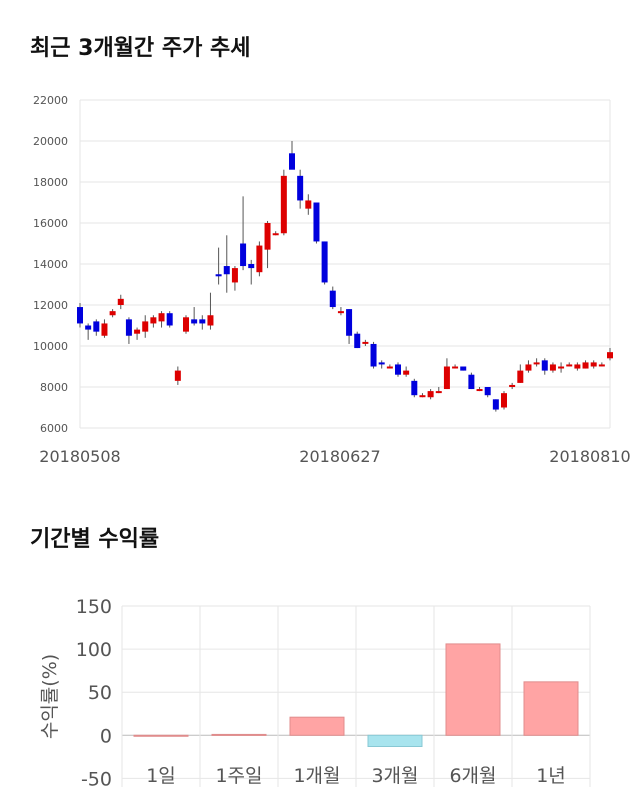 Image resolution: width=640 pixels, height=810 pixels. Describe the element at coordinates (50, 696) in the screenshot. I see `y-axis-label: 수익률(%)` at that location.